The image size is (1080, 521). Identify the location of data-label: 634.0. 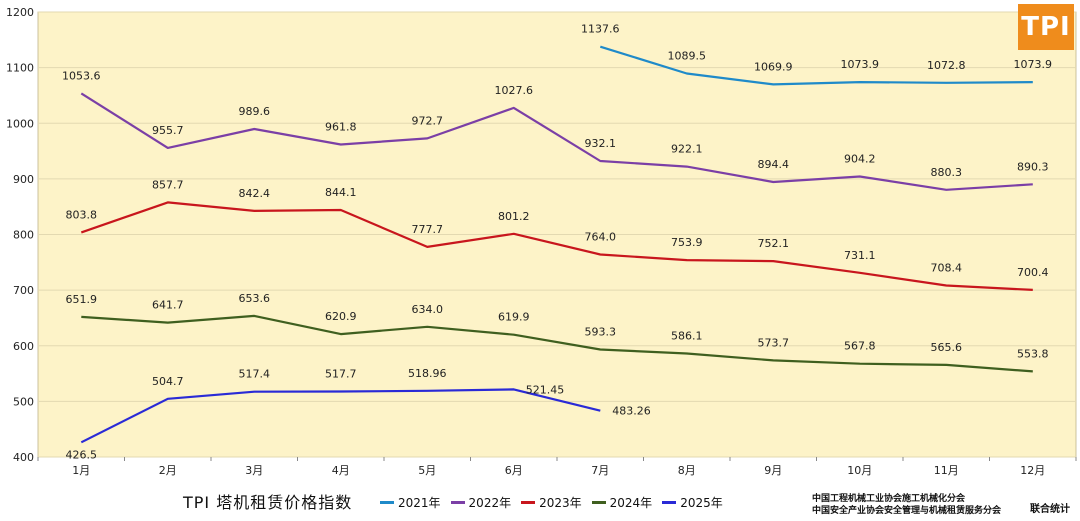
(428, 309).